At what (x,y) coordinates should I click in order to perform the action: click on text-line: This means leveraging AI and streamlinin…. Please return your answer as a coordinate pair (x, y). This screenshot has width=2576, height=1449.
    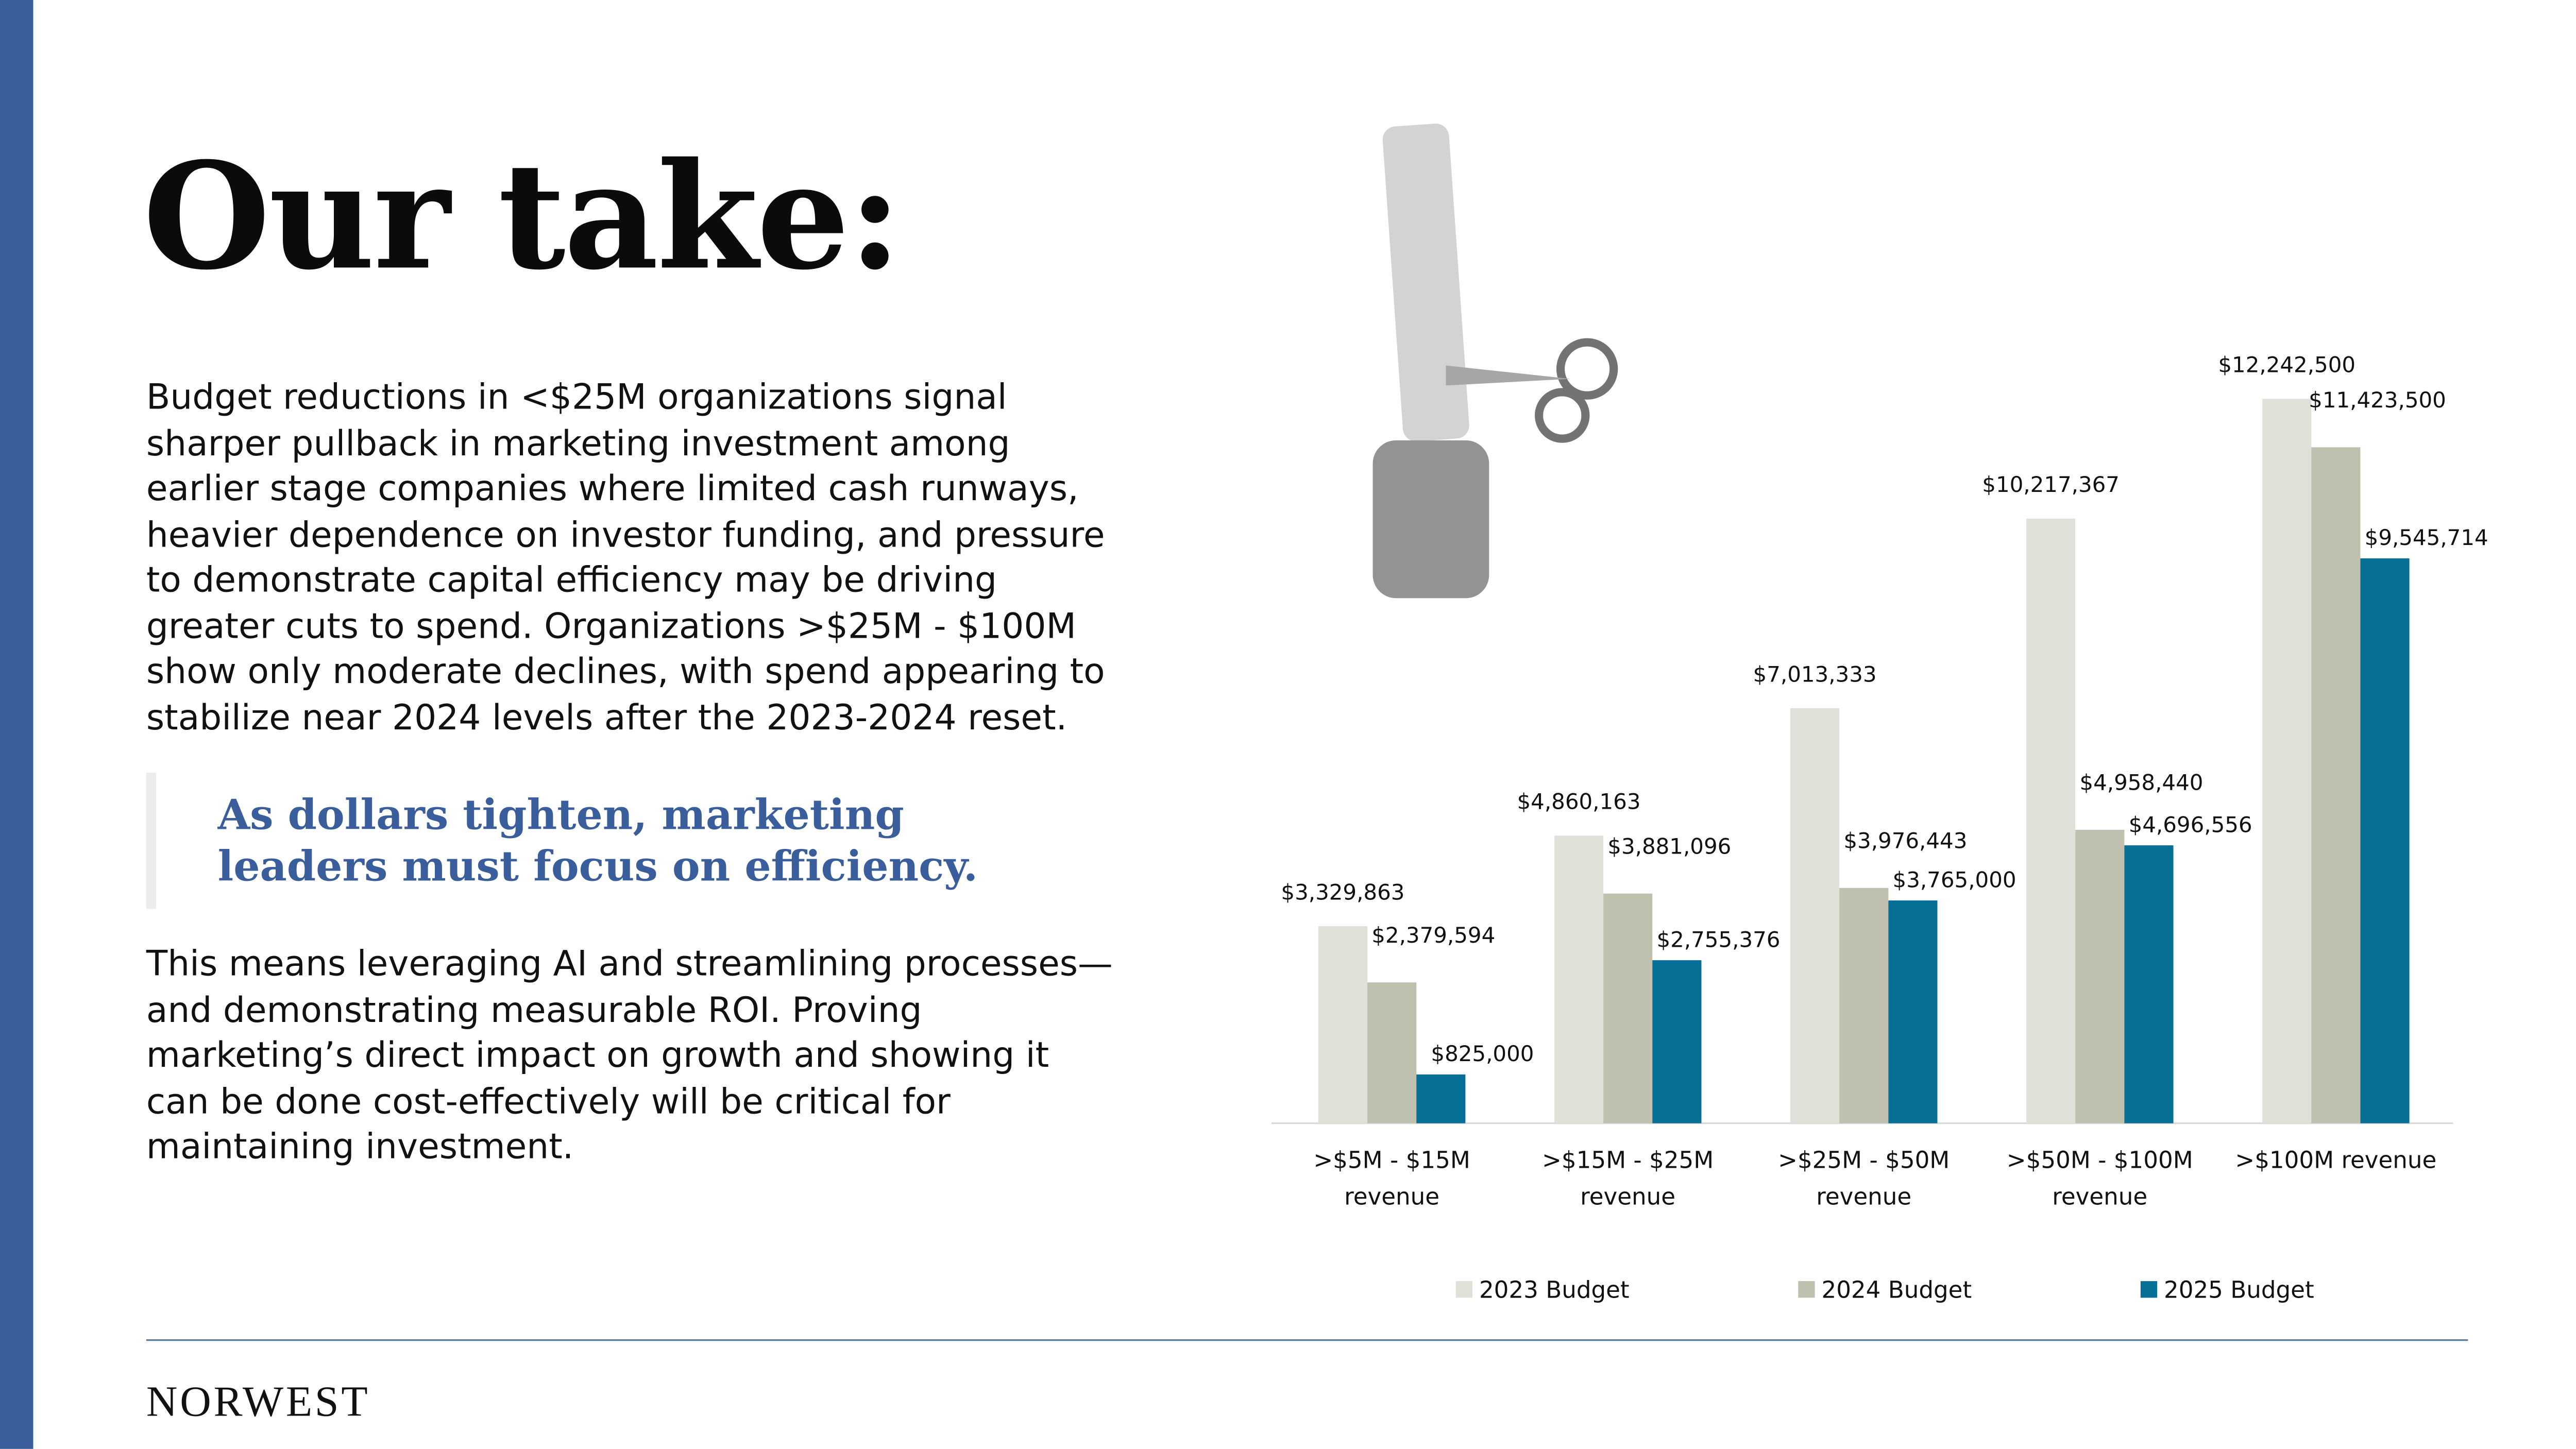
    Looking at the image, I should click on (629, 964).